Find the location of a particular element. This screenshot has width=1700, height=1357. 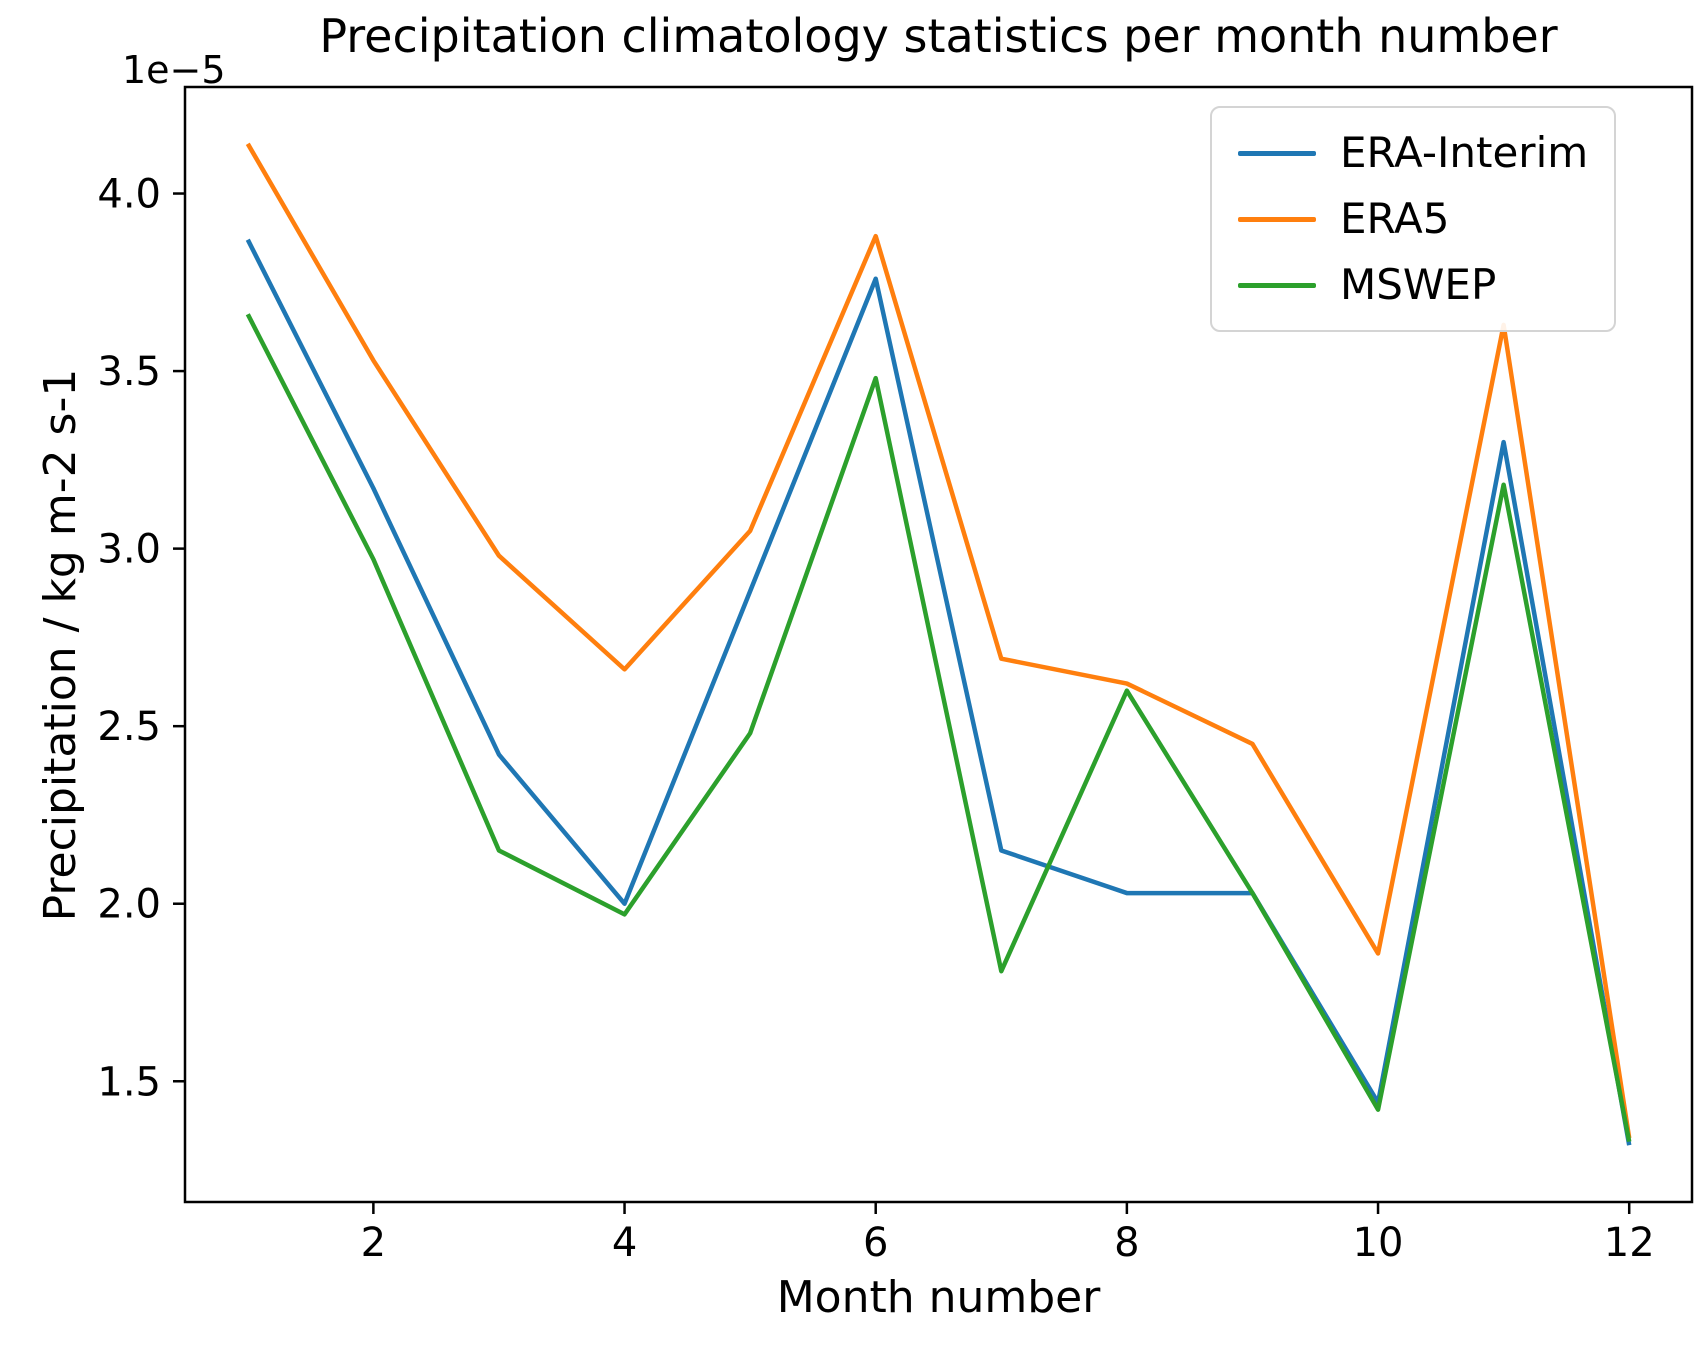

legend-label-era-interim: ERA-Interim is located at coordinates (1464, 152).